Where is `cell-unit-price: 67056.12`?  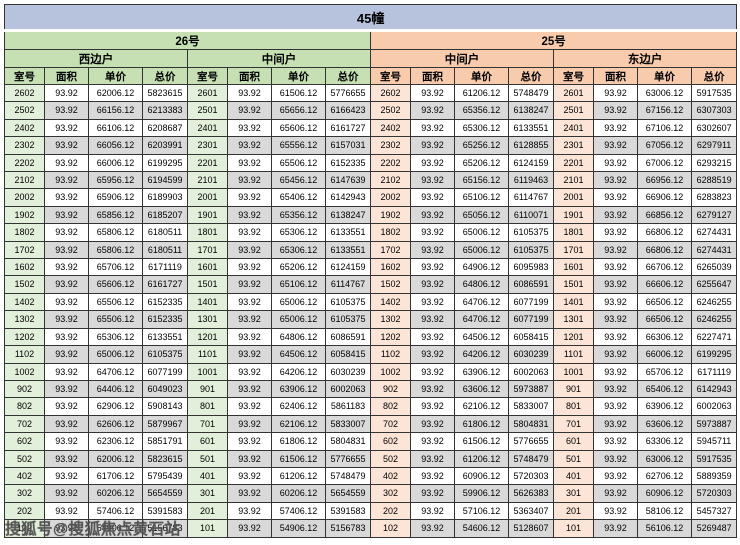
cell-unit-price: 67056.12 is located at coordinates (664, 145).